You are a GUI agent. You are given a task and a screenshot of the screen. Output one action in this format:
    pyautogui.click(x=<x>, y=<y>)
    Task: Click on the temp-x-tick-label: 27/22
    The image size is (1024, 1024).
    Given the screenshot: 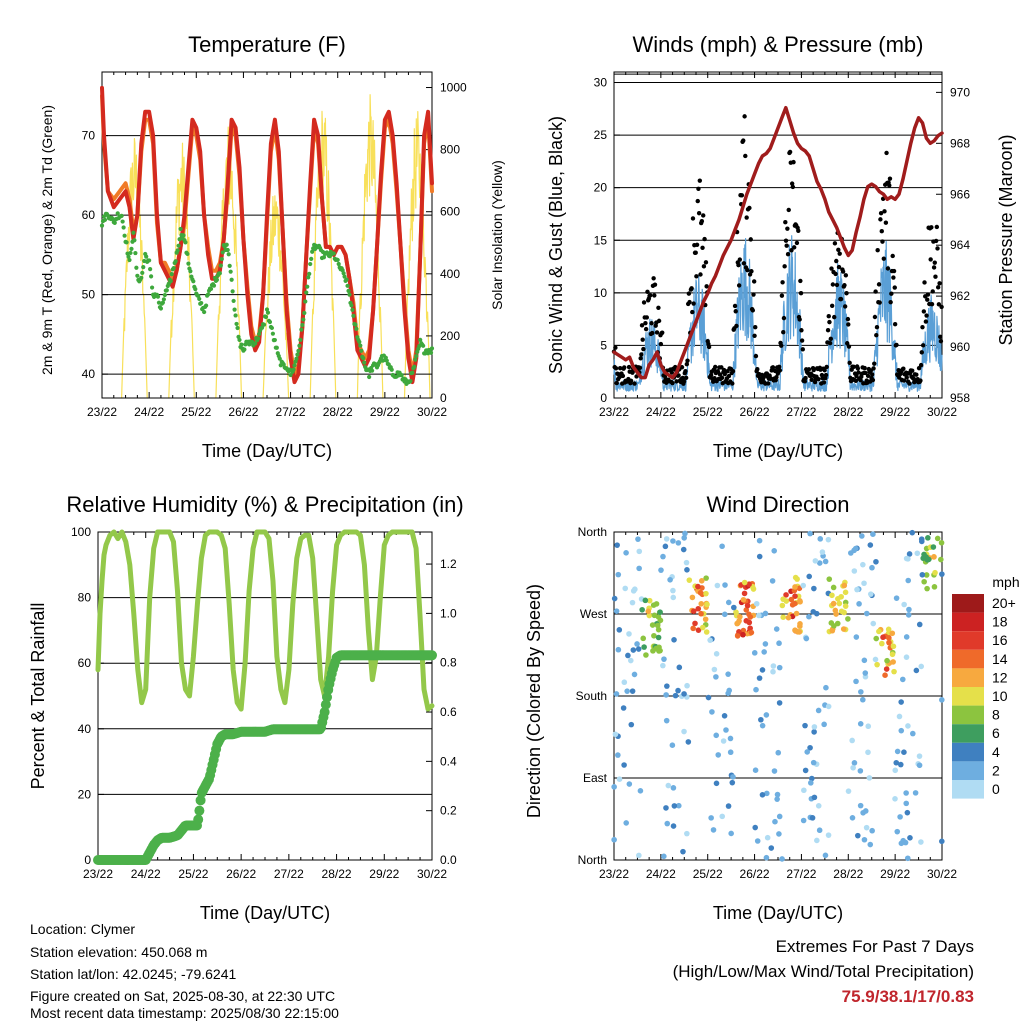 What is the action you would take?
    pyautogui.click(x=291, y=412)
    